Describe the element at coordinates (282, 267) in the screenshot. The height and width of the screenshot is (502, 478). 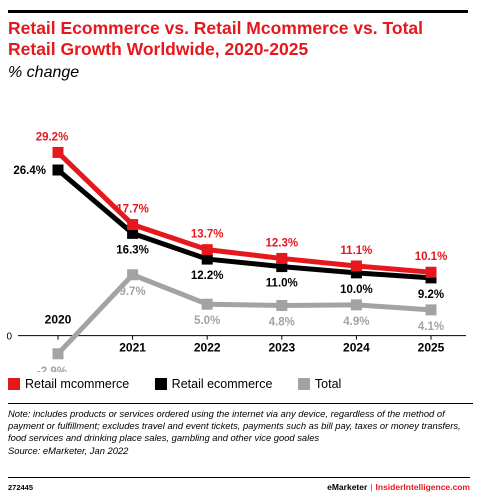
I see `series-2-point-2023` at that location.